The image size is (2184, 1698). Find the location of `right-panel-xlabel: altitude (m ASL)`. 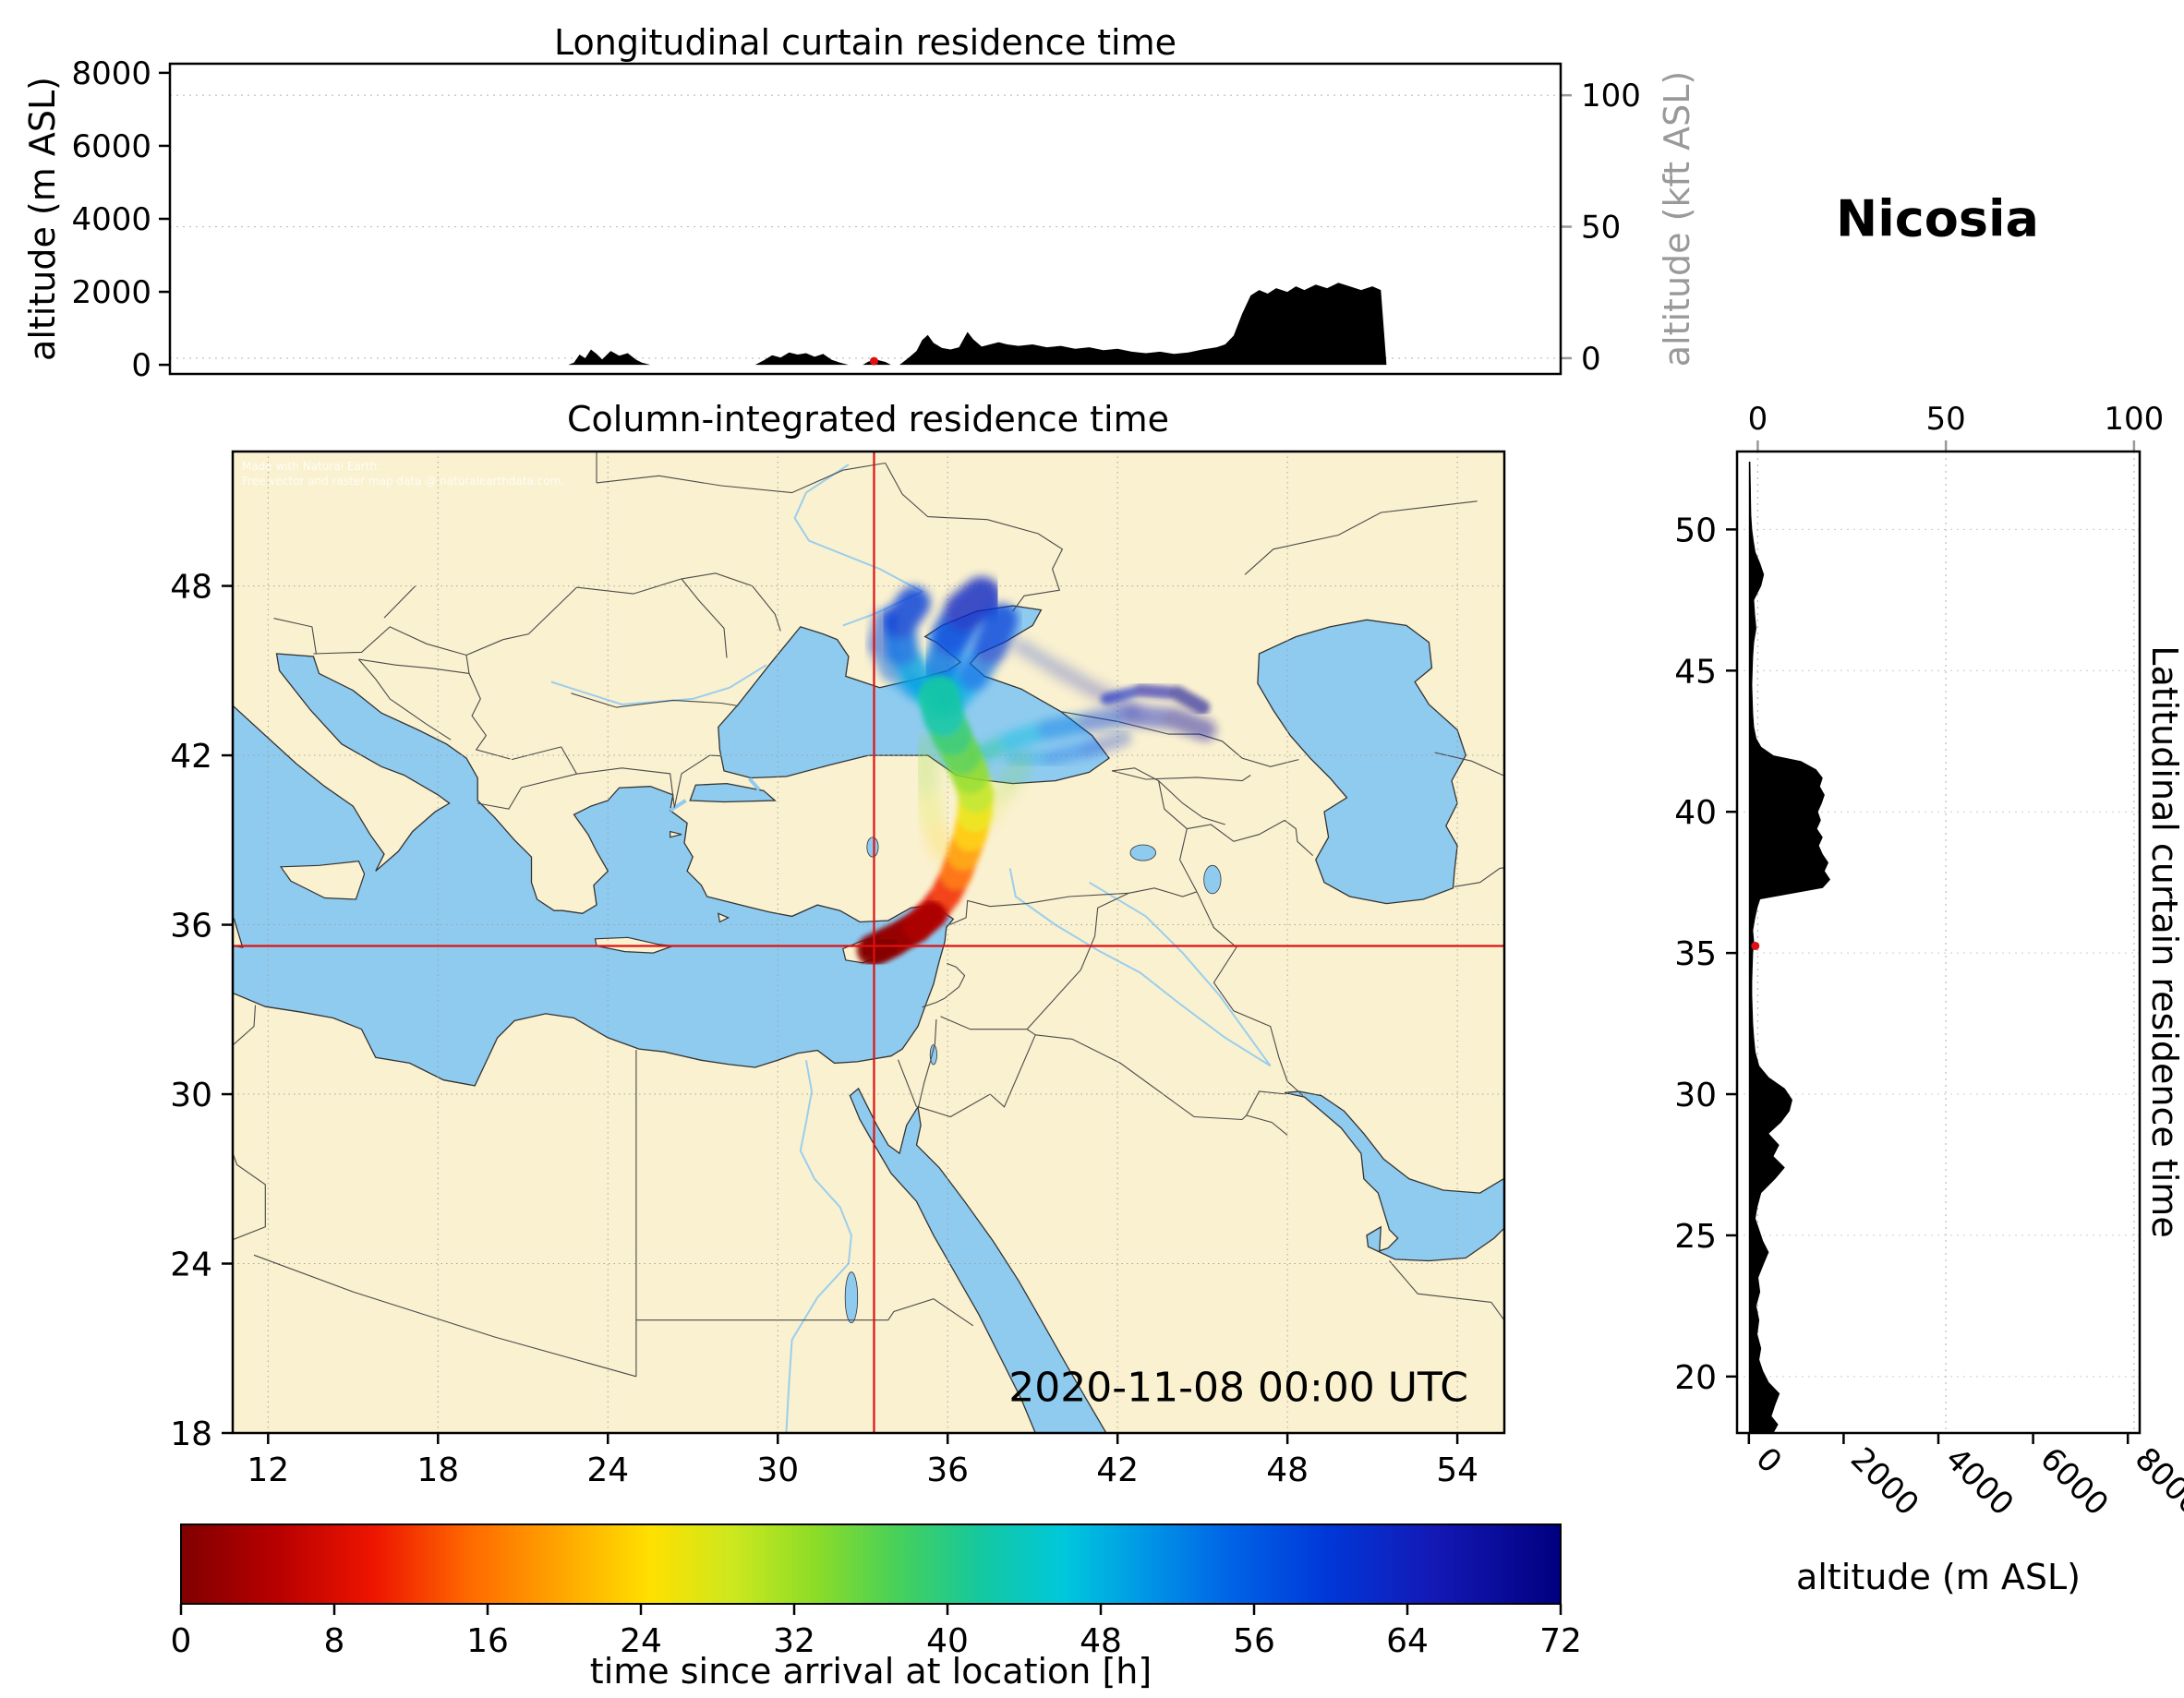

right-panel-xlabel: altitude (m ASL) is located at coordinates (1938, 1577).